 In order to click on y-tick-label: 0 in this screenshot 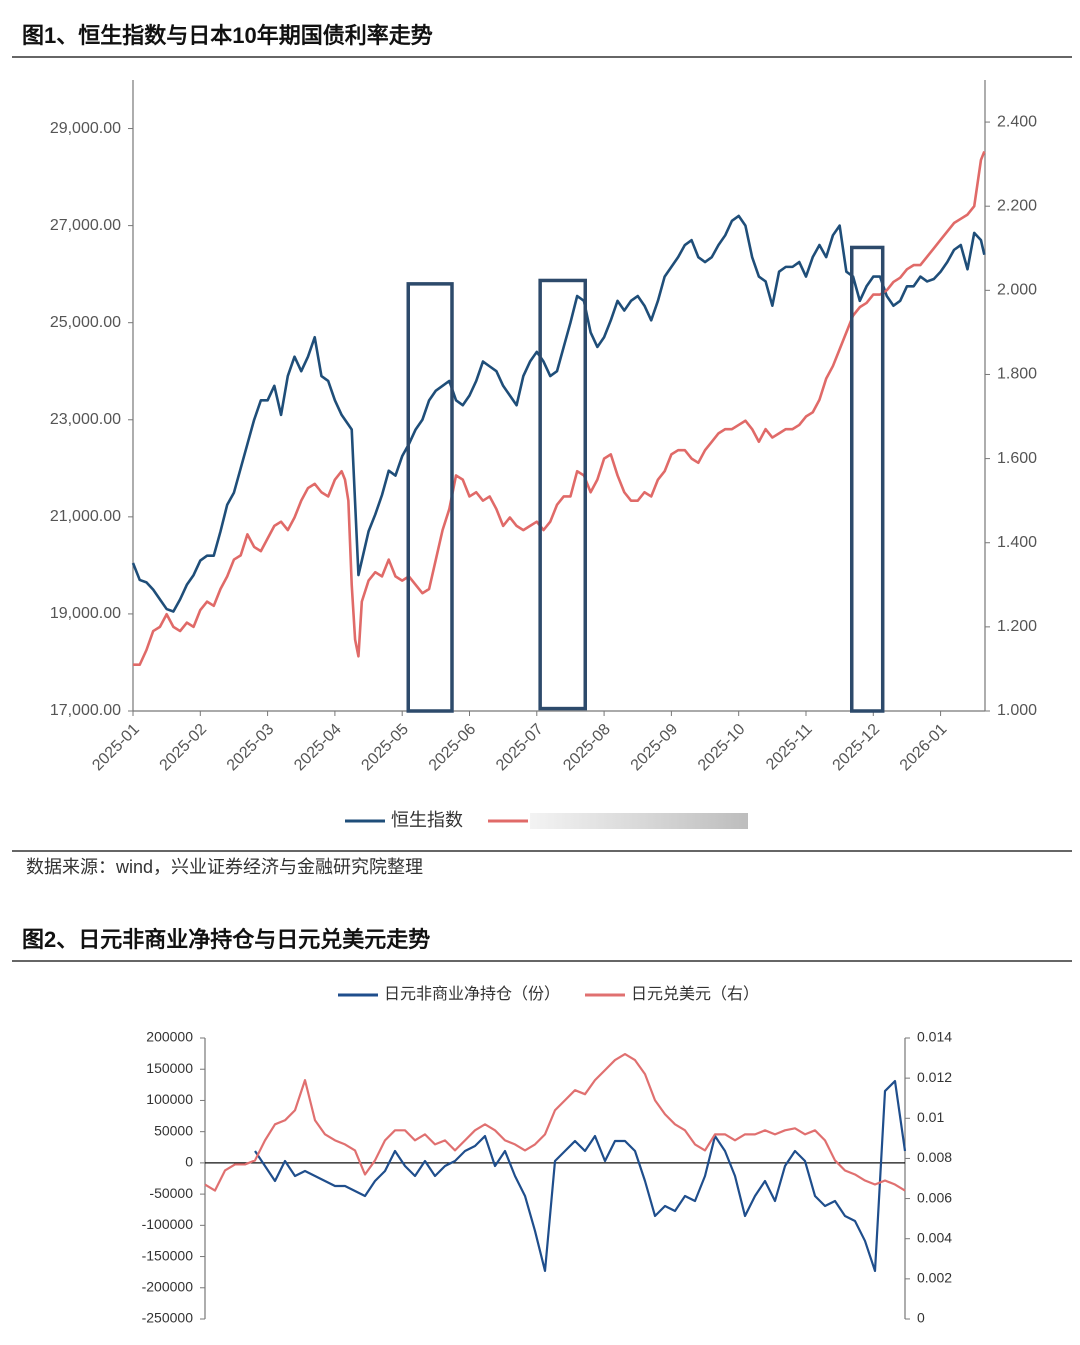, I will do `click(189, 1162)`.